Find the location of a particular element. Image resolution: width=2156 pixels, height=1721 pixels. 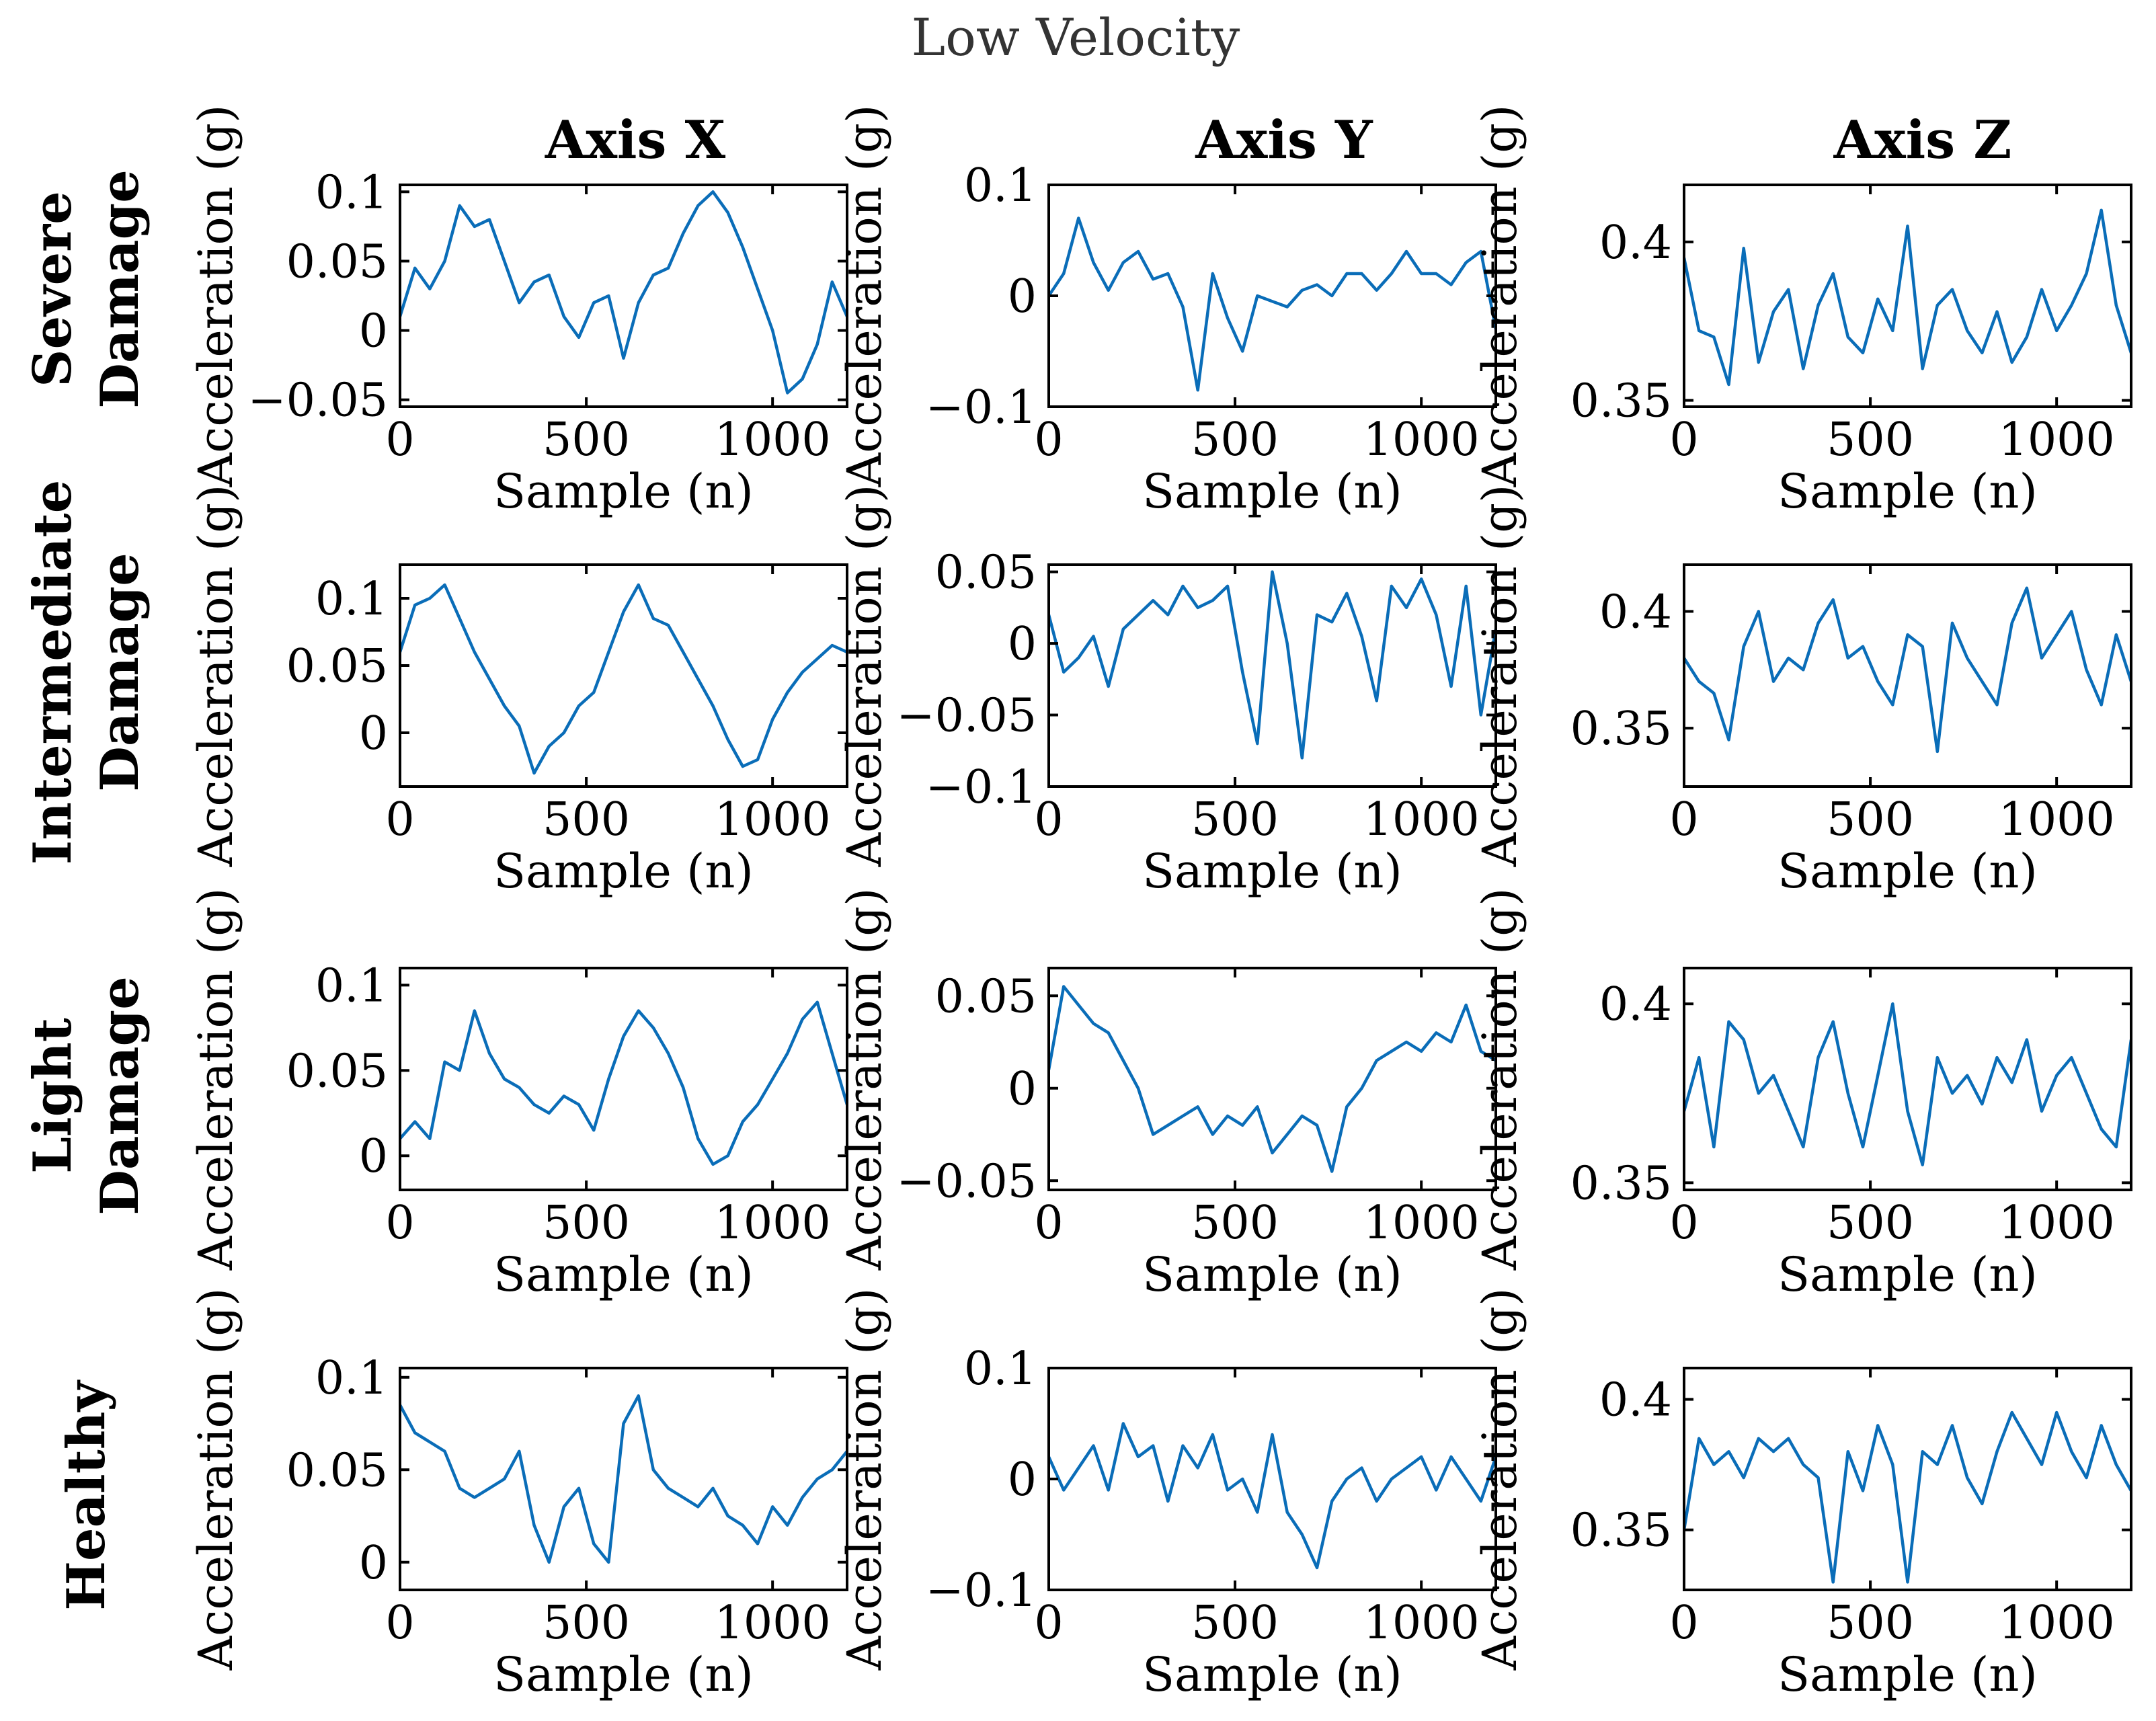

column-label-axis-y: Axis Y is located at coordinates (1284, 140).